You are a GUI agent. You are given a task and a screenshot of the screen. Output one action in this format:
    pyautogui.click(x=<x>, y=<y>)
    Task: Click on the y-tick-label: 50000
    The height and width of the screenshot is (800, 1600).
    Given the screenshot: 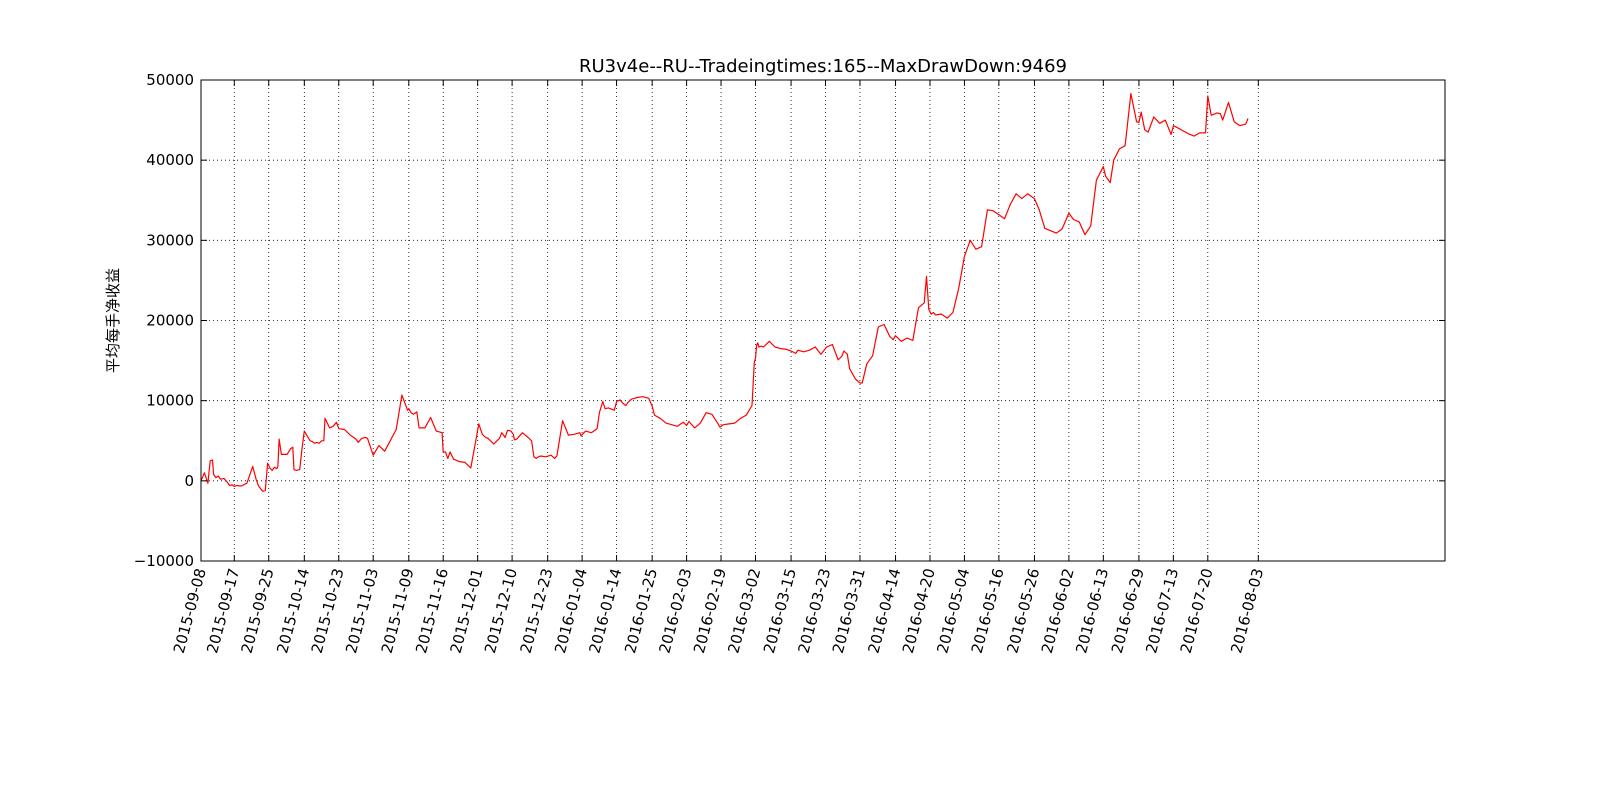 What is the action you would take?
    pyautogui.click(x=170, y=80)
    